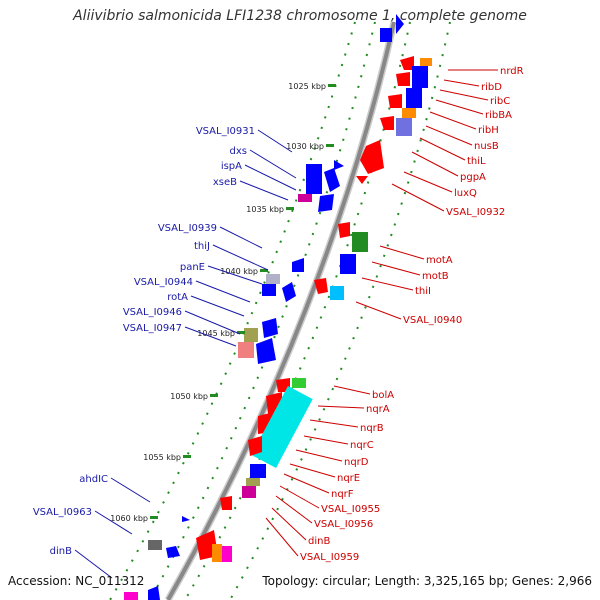 This screenshot has width=600, height=600. I want to click on feature-nrdR, so click(407, 63).